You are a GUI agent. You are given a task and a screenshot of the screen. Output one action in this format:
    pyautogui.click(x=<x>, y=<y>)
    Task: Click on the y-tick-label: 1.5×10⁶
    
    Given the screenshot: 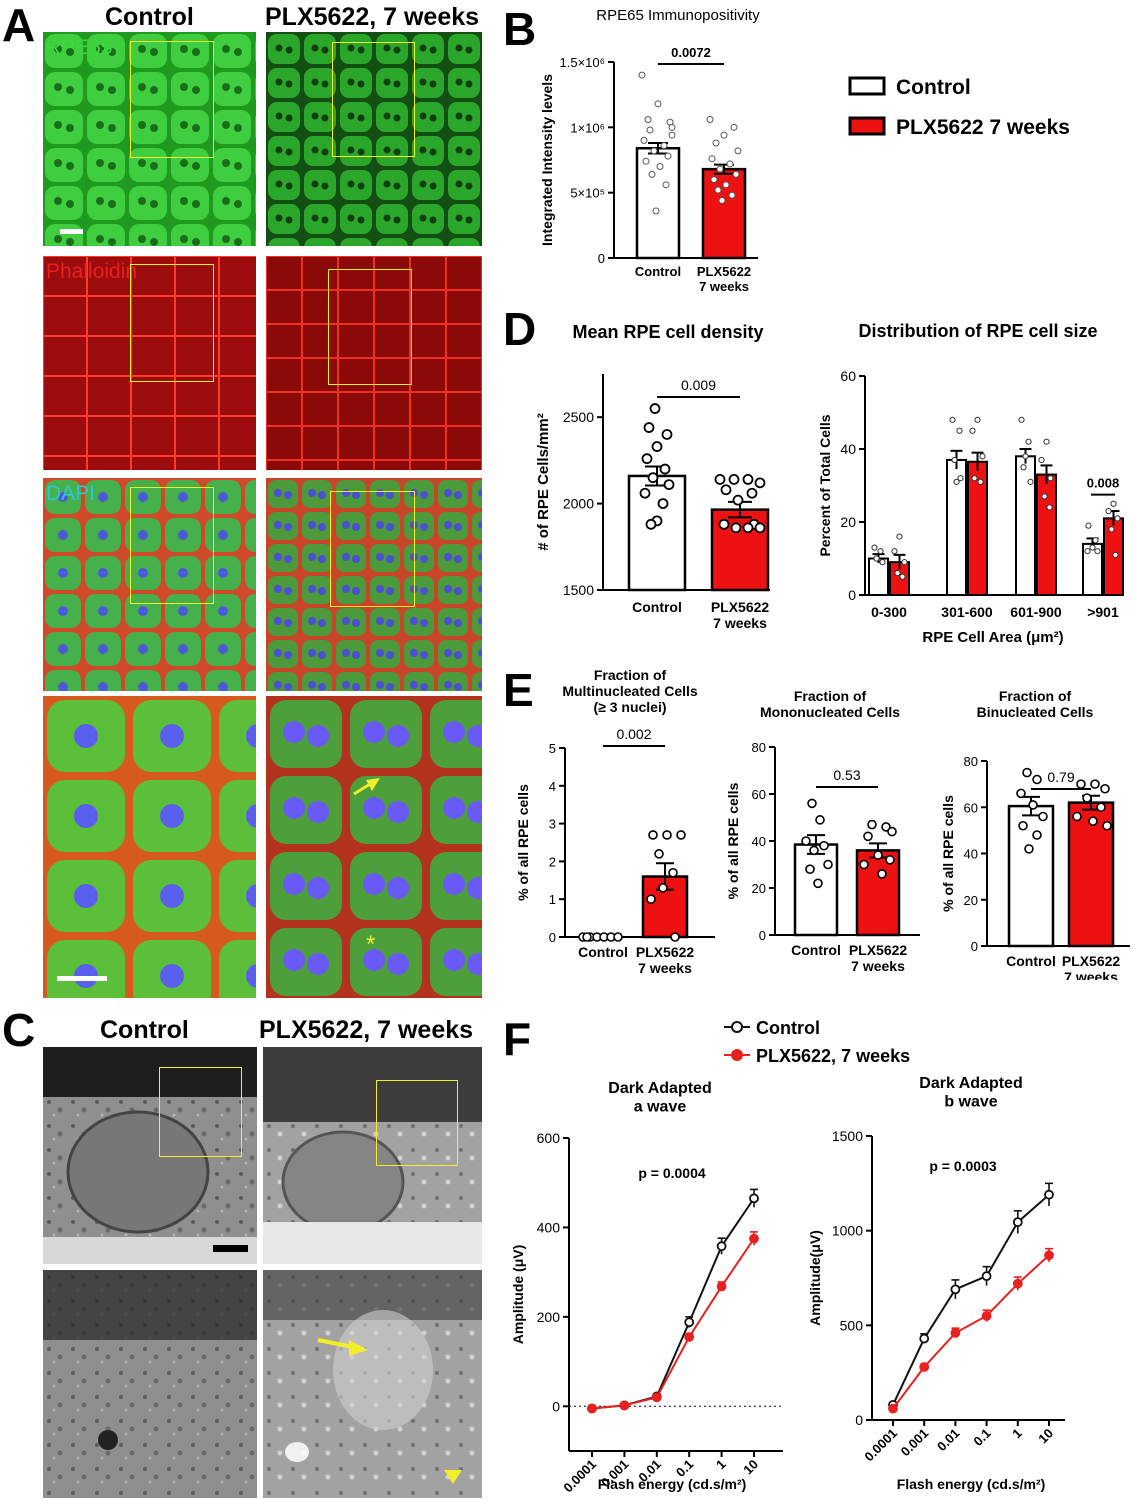 What is the action you would take?
    pyautogui.click(x=582, y=62)
    